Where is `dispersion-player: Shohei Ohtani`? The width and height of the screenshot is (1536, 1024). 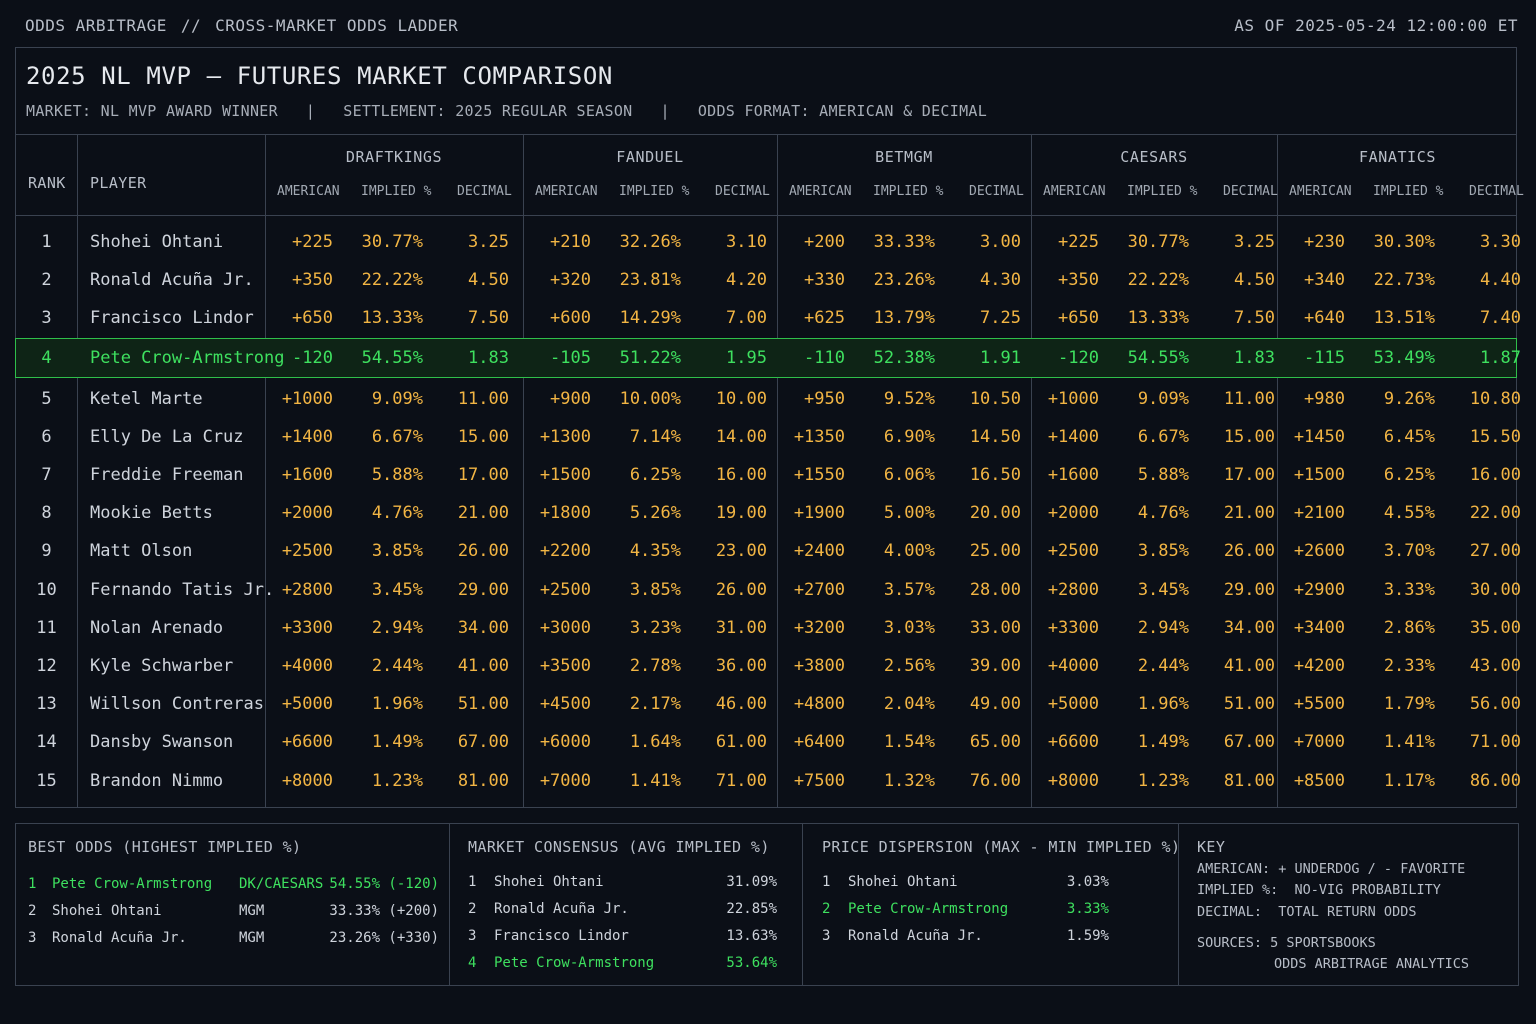
dispersion-player: Shohei Ohtani is located at coordinates (903, 882).